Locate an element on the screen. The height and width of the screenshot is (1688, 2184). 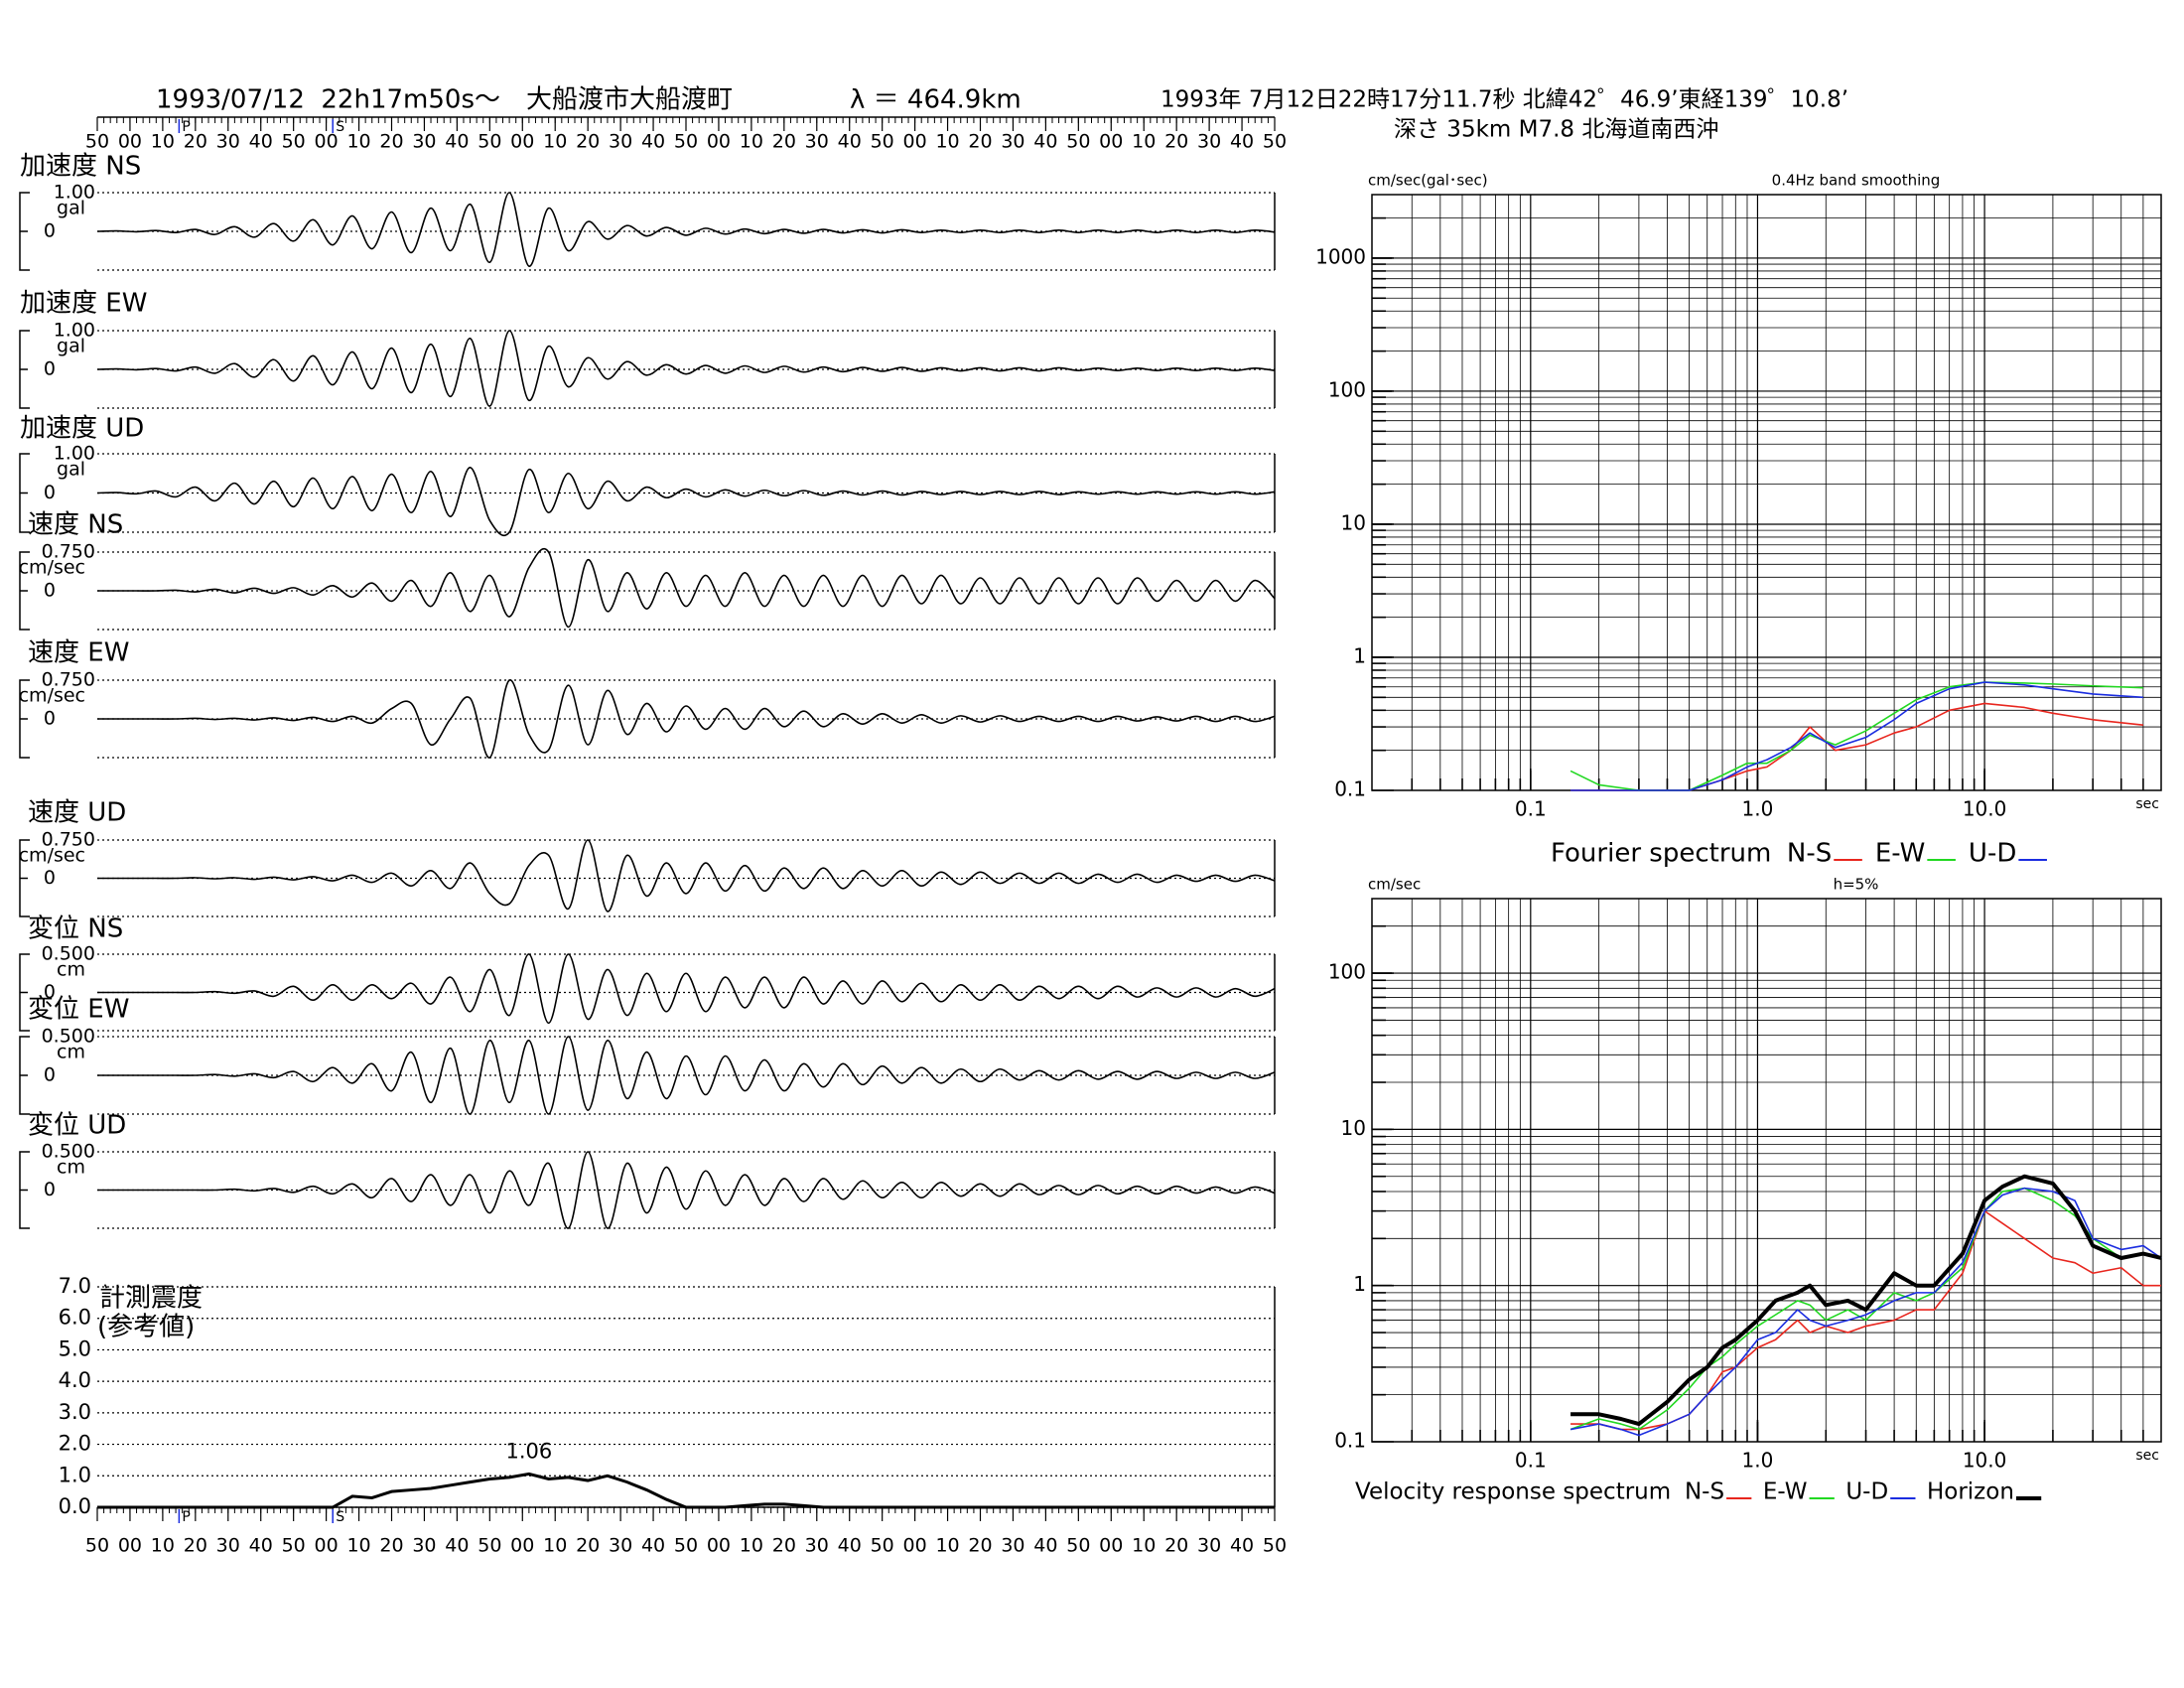
y-tick-label: 1.00 is located at coordinates (74, 331).